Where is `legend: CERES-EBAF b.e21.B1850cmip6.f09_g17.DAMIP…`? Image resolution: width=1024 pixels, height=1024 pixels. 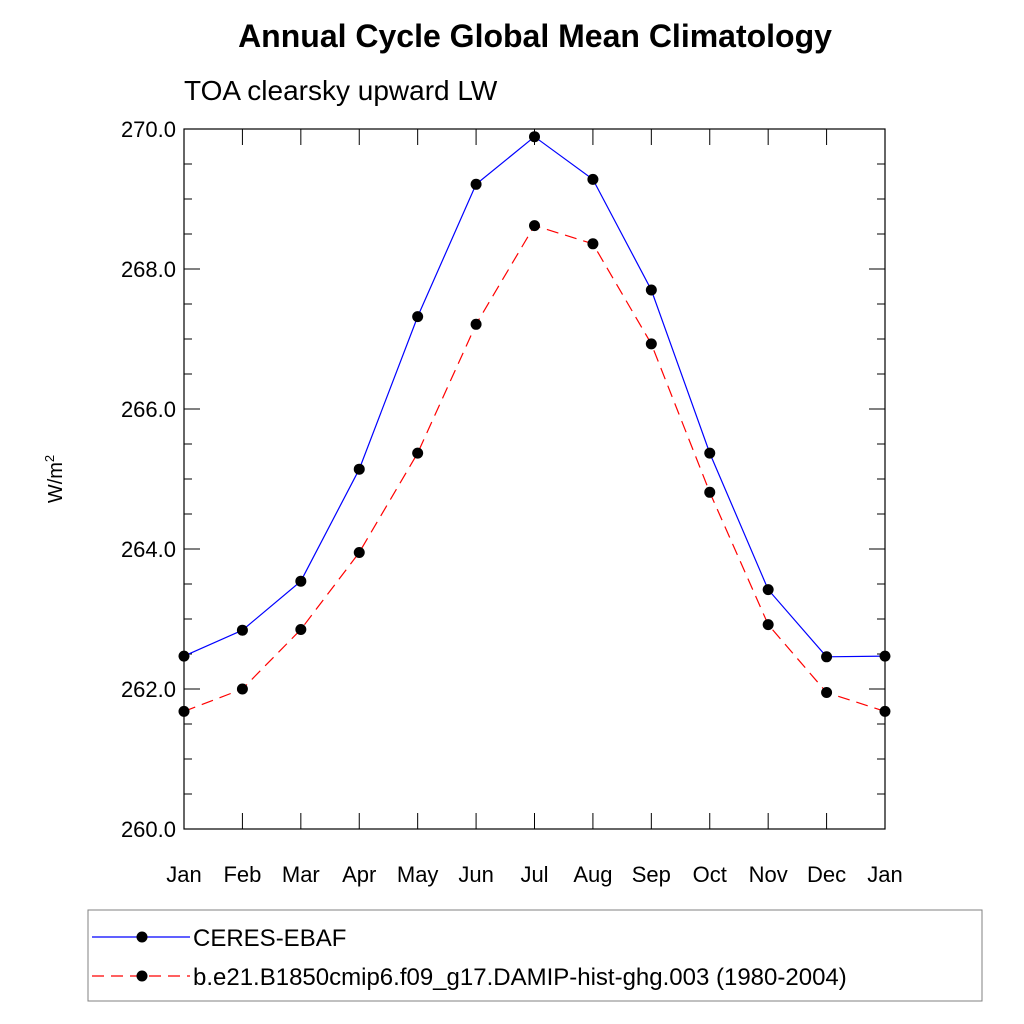 legend: CERES-EBAF b.e21.B1850cmip6.f09_g17.DAMIP… is located at coordinates (535, 955).